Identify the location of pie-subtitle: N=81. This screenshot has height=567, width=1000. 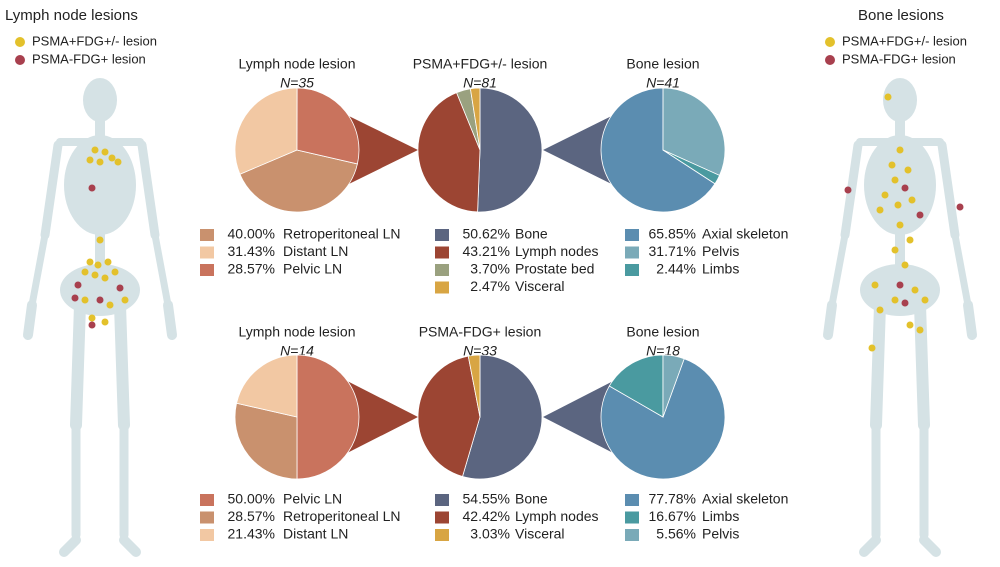
(480, 83).